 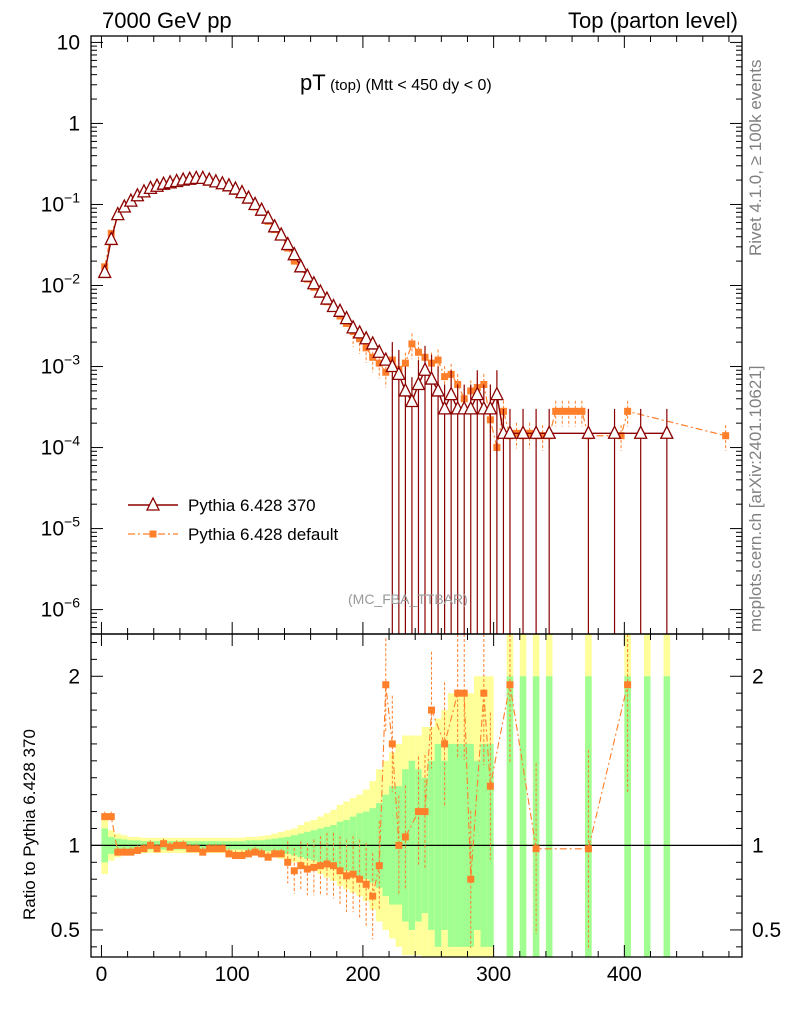 What do you see at coordinates (72, 441) in the screenshot?
I see `y-tick-exponent: −4` at bounding box center [72, 441].